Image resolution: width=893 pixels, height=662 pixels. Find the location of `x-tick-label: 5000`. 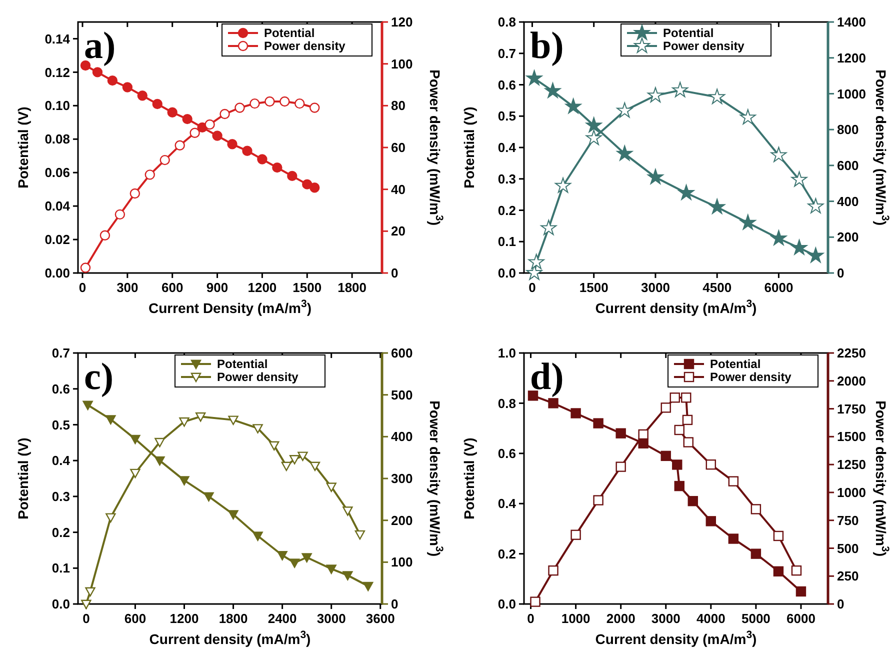

x-tick-label: 5000 is located at coordinates (755, 618).